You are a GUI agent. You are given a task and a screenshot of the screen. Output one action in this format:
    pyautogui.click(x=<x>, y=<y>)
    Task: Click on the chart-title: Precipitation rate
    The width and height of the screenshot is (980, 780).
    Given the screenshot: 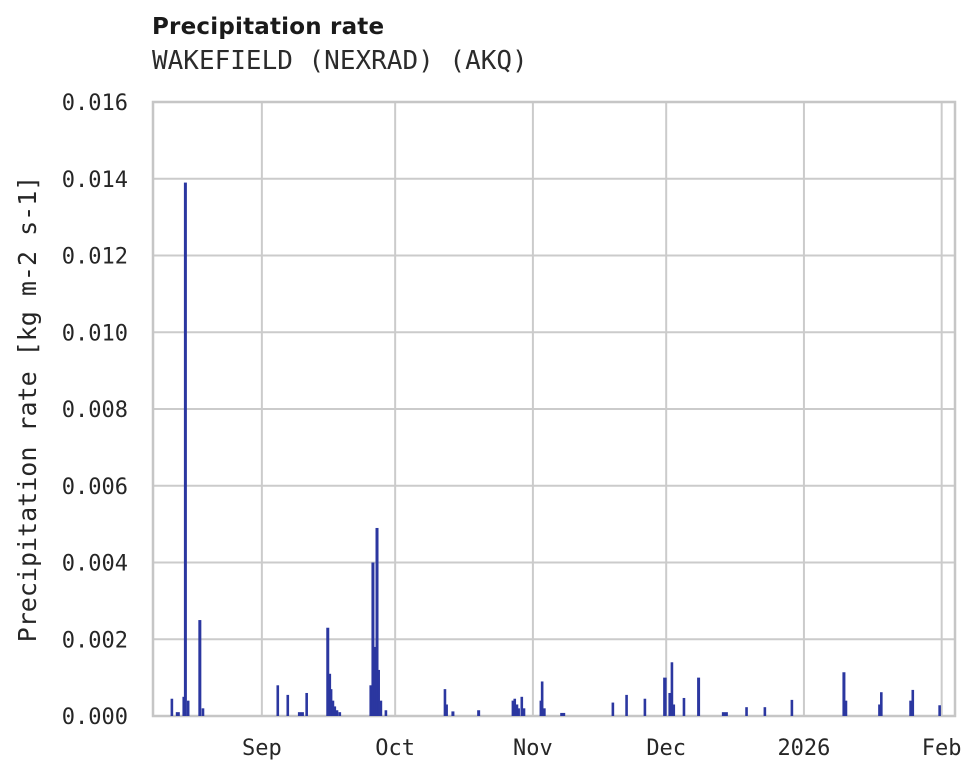 What is the action you would take?
    pyautogui.click(x=268, y=27)
    